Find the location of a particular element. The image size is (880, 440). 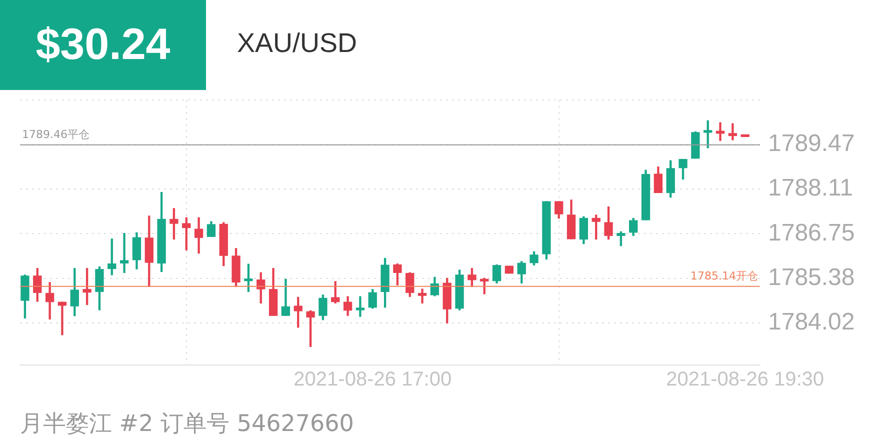

chart-subtitle: XAU/USD is located at coordinates (297, 43).